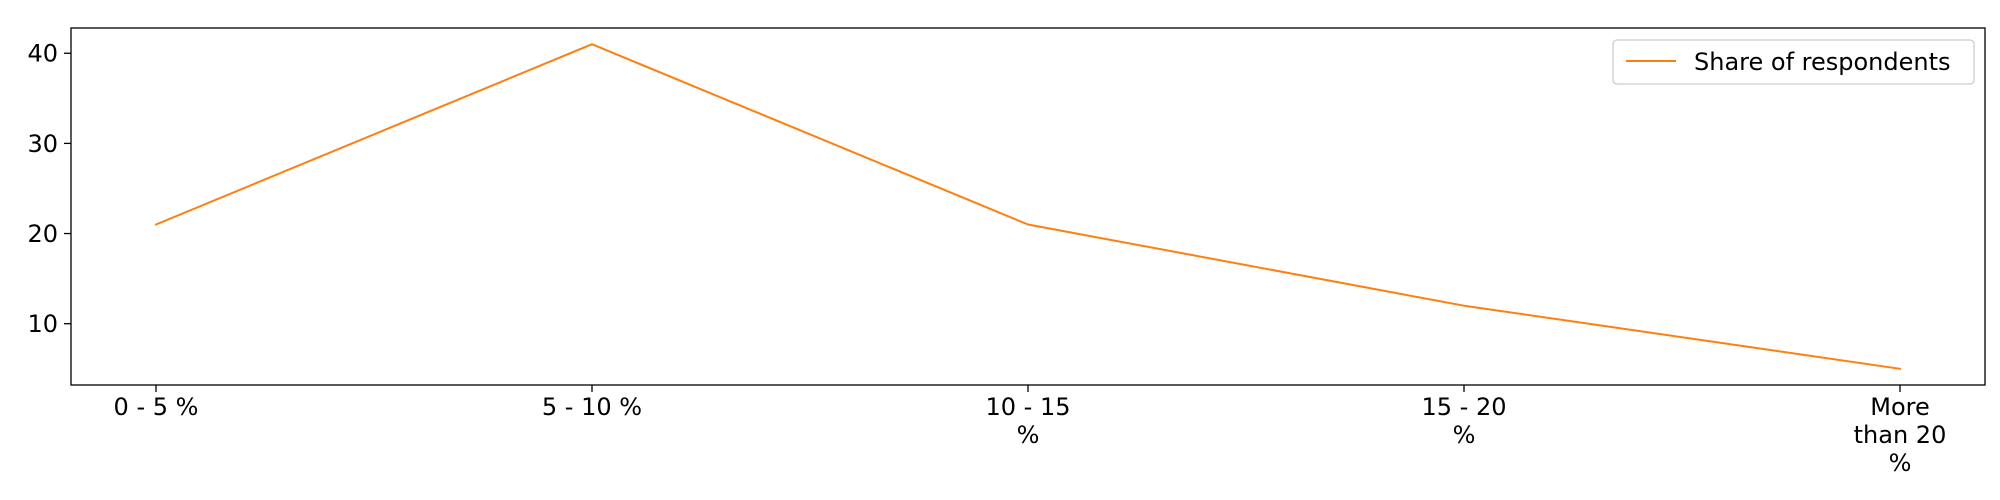  I want to click on y-tick-label: 20, so click(42, 234).